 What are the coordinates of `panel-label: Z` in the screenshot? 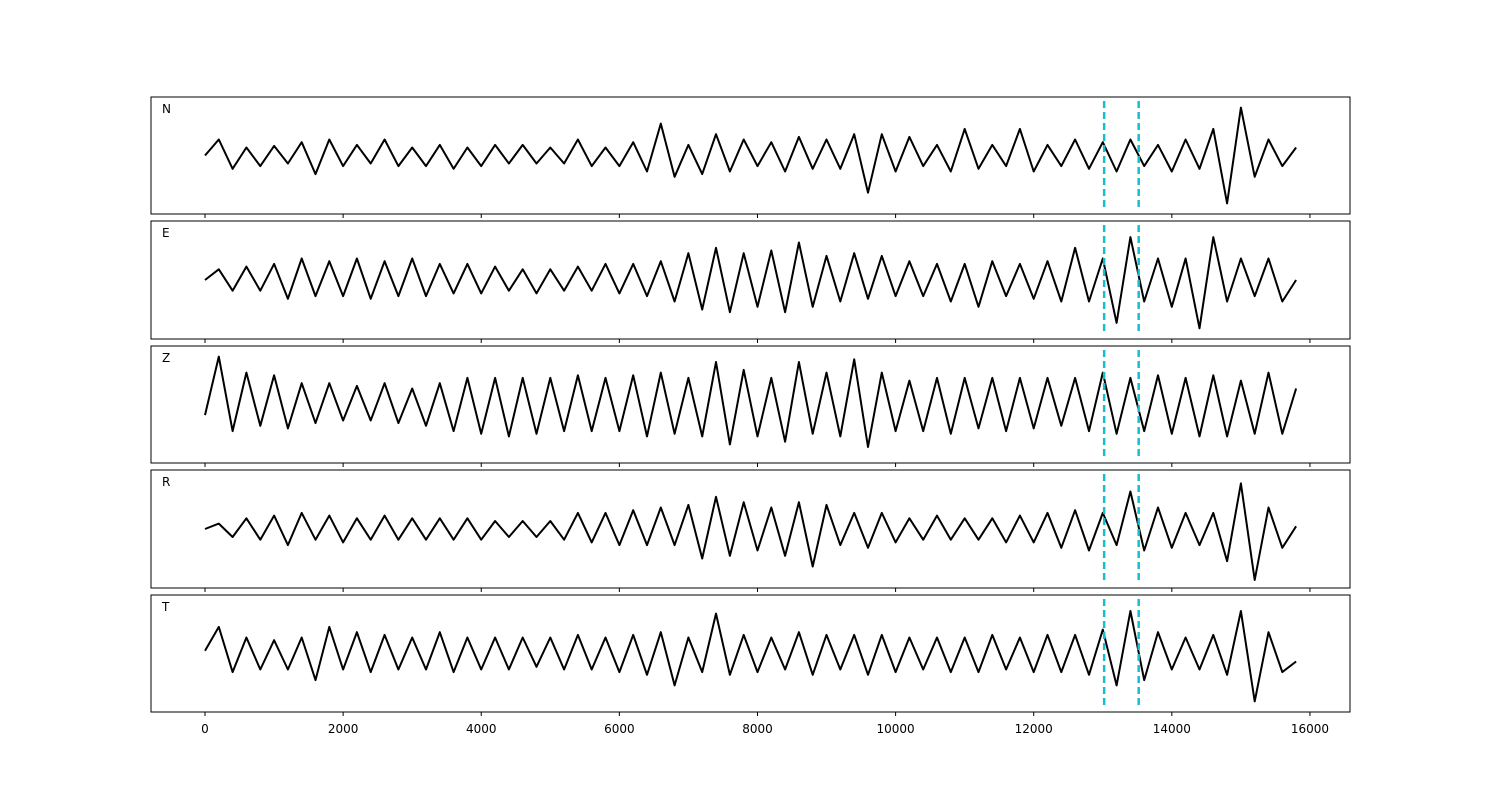 It's located at (166, 358).